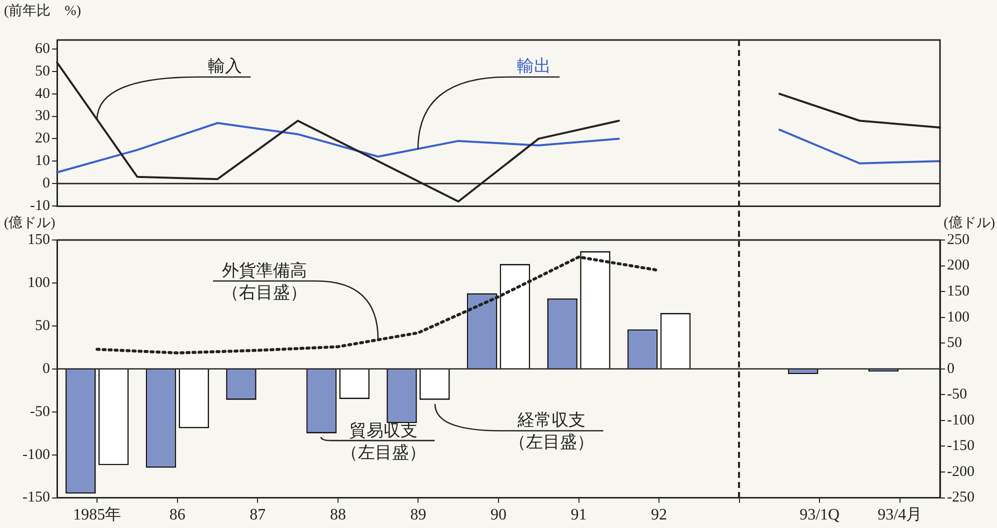 This screenshot has width=997, height=528. I want to click on y2-axis-title: (億ドル), so click(969, 223).